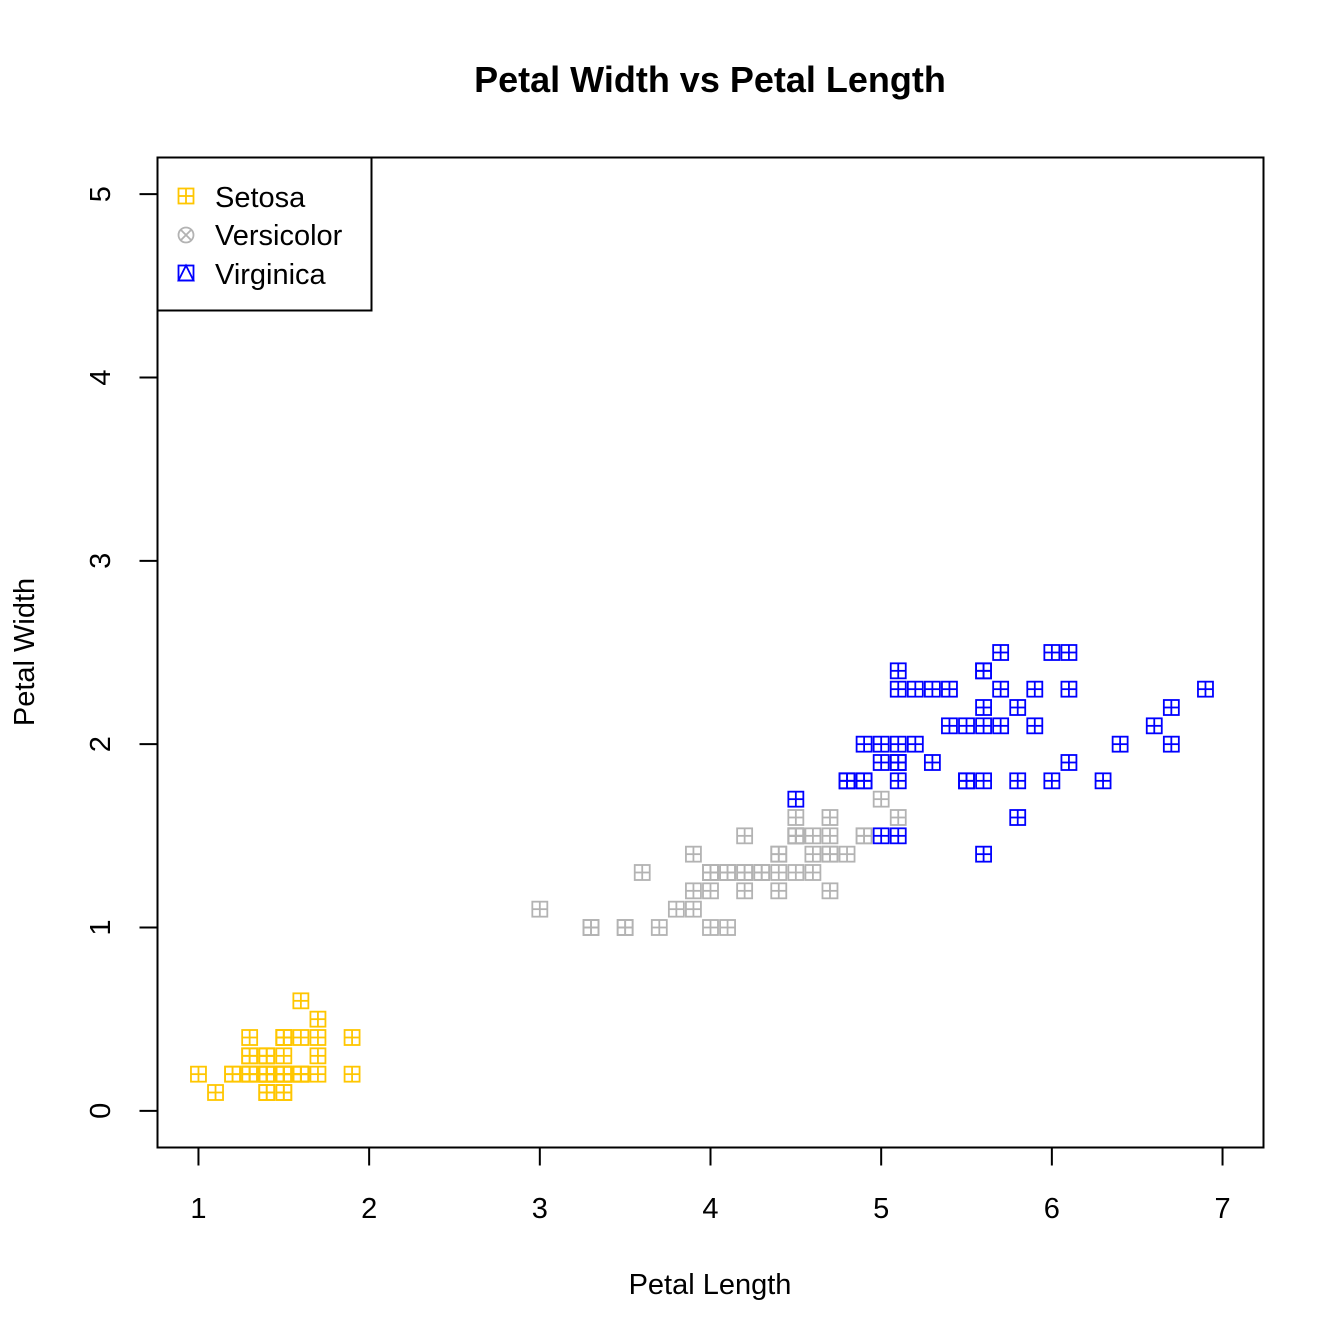 The height and width of the screenshot is (1344, 1344). Describe the element at coordinates (710, 1209) in the screenshot. I see `x-tick-label: 4` at that location.